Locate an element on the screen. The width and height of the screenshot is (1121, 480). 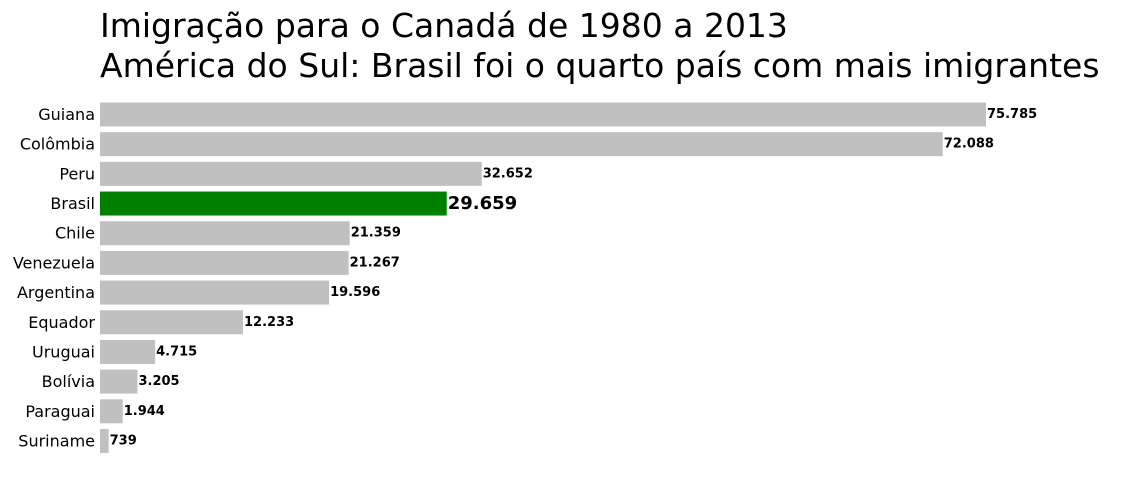
y-tick-label: Suriname is located at coordinates (56, 440).